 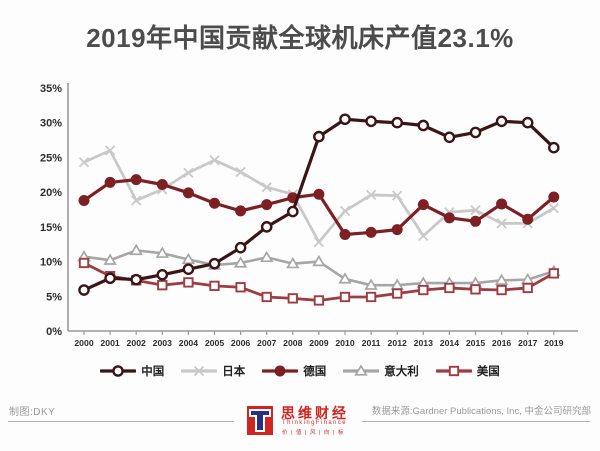 What do you see at coordinates (199, 371) in the screenshot?
I see `japan-legend-marker-icon` at bounding box center [199, 371].